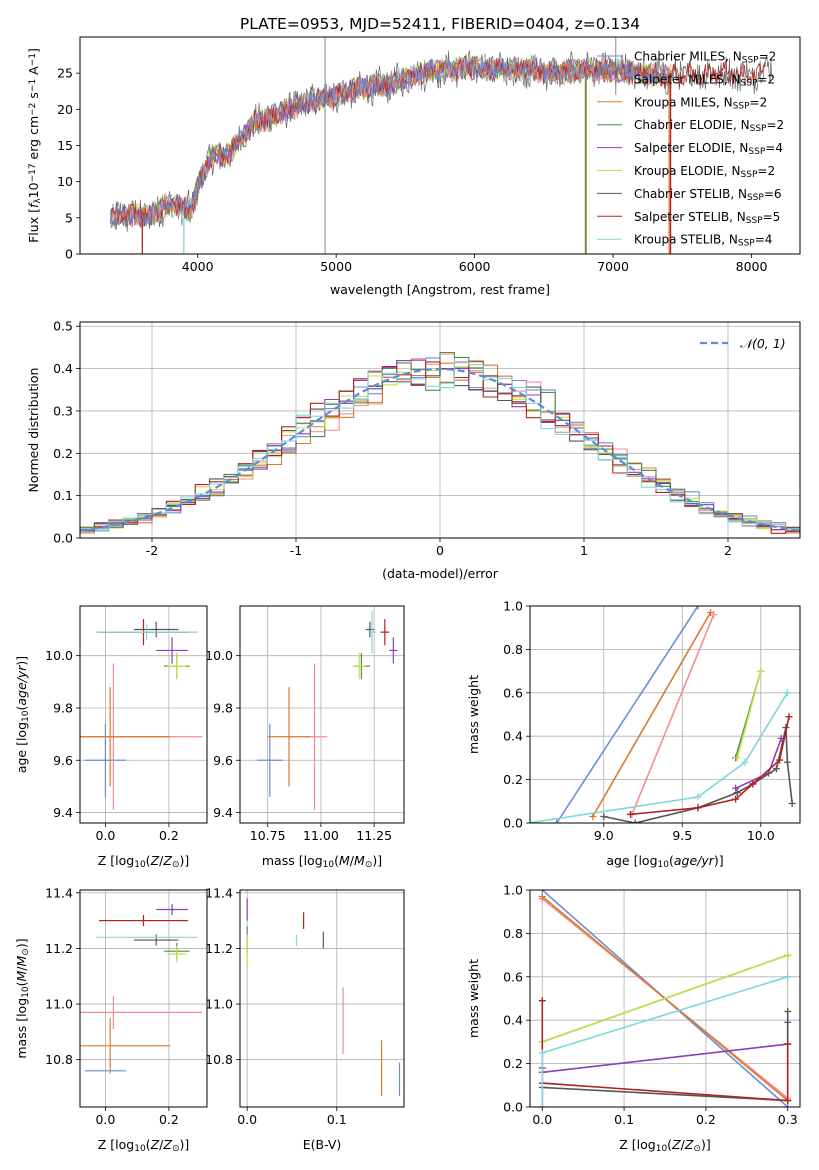 The image size is (819, 1170). Describe the element at coordinates (704, 172) in the screenshot. I see `legend-label: Kroupa ELODIE, NSSP=2` at that location.